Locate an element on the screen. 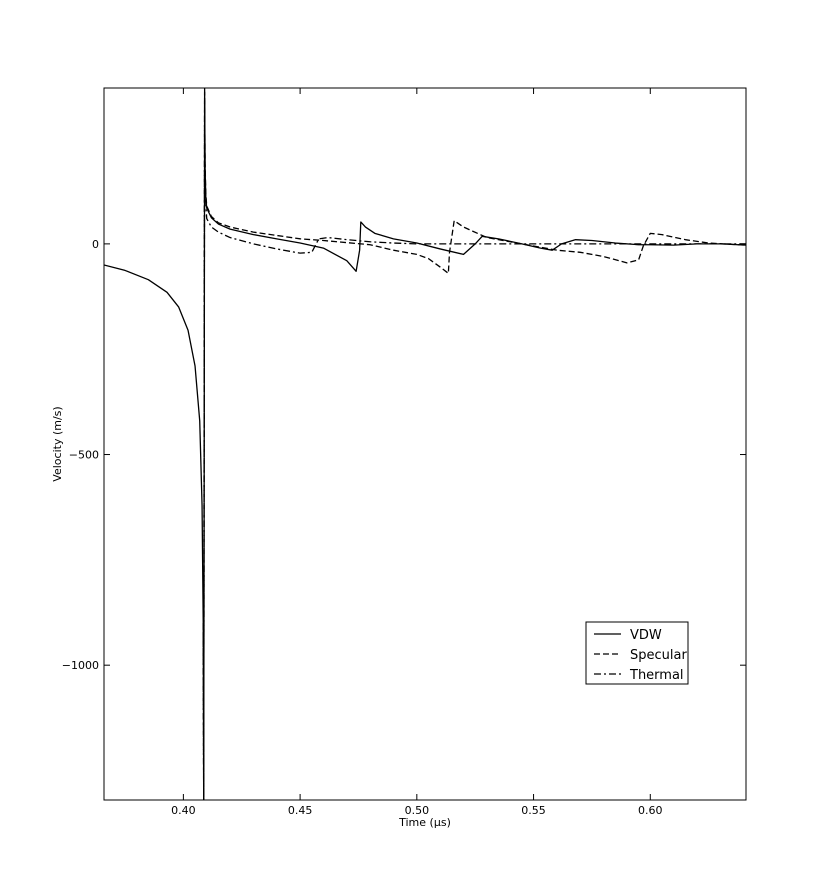 This screenshot has width=830, height=890. legend-label-thermal: Thermal is located at coordinates (656, 675).